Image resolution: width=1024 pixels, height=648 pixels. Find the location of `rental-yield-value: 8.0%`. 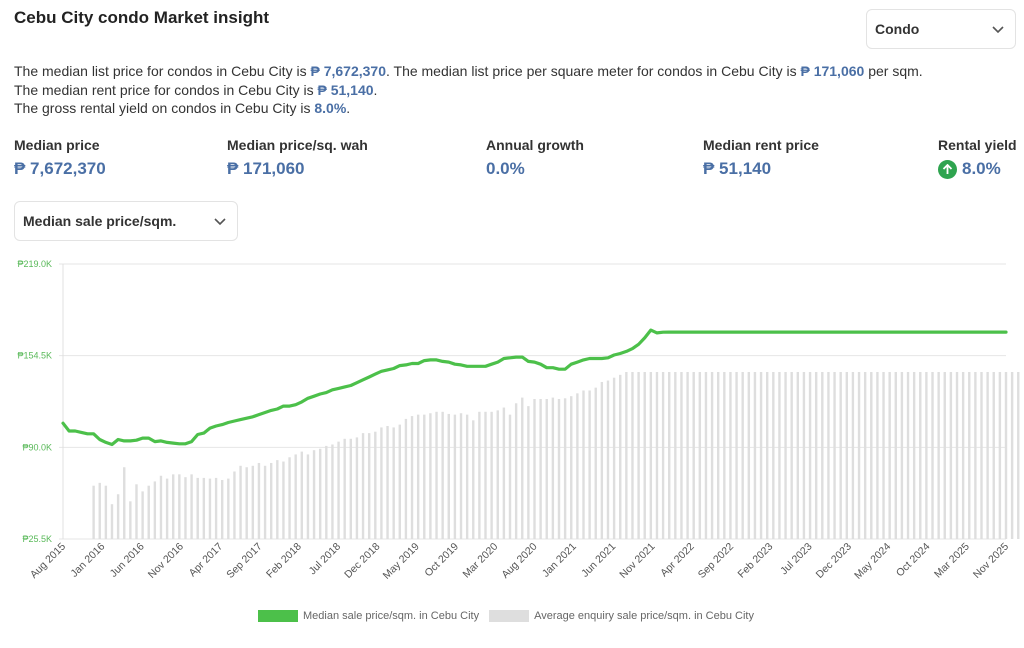

rental-yield-value: 8.0% is located at coordinates (981, 168).